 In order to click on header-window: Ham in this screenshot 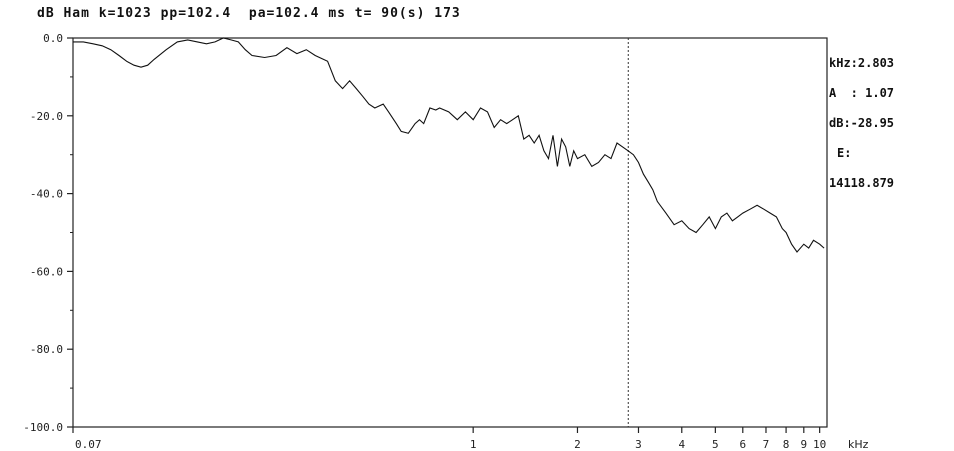, I will do `click(76, 13)`.